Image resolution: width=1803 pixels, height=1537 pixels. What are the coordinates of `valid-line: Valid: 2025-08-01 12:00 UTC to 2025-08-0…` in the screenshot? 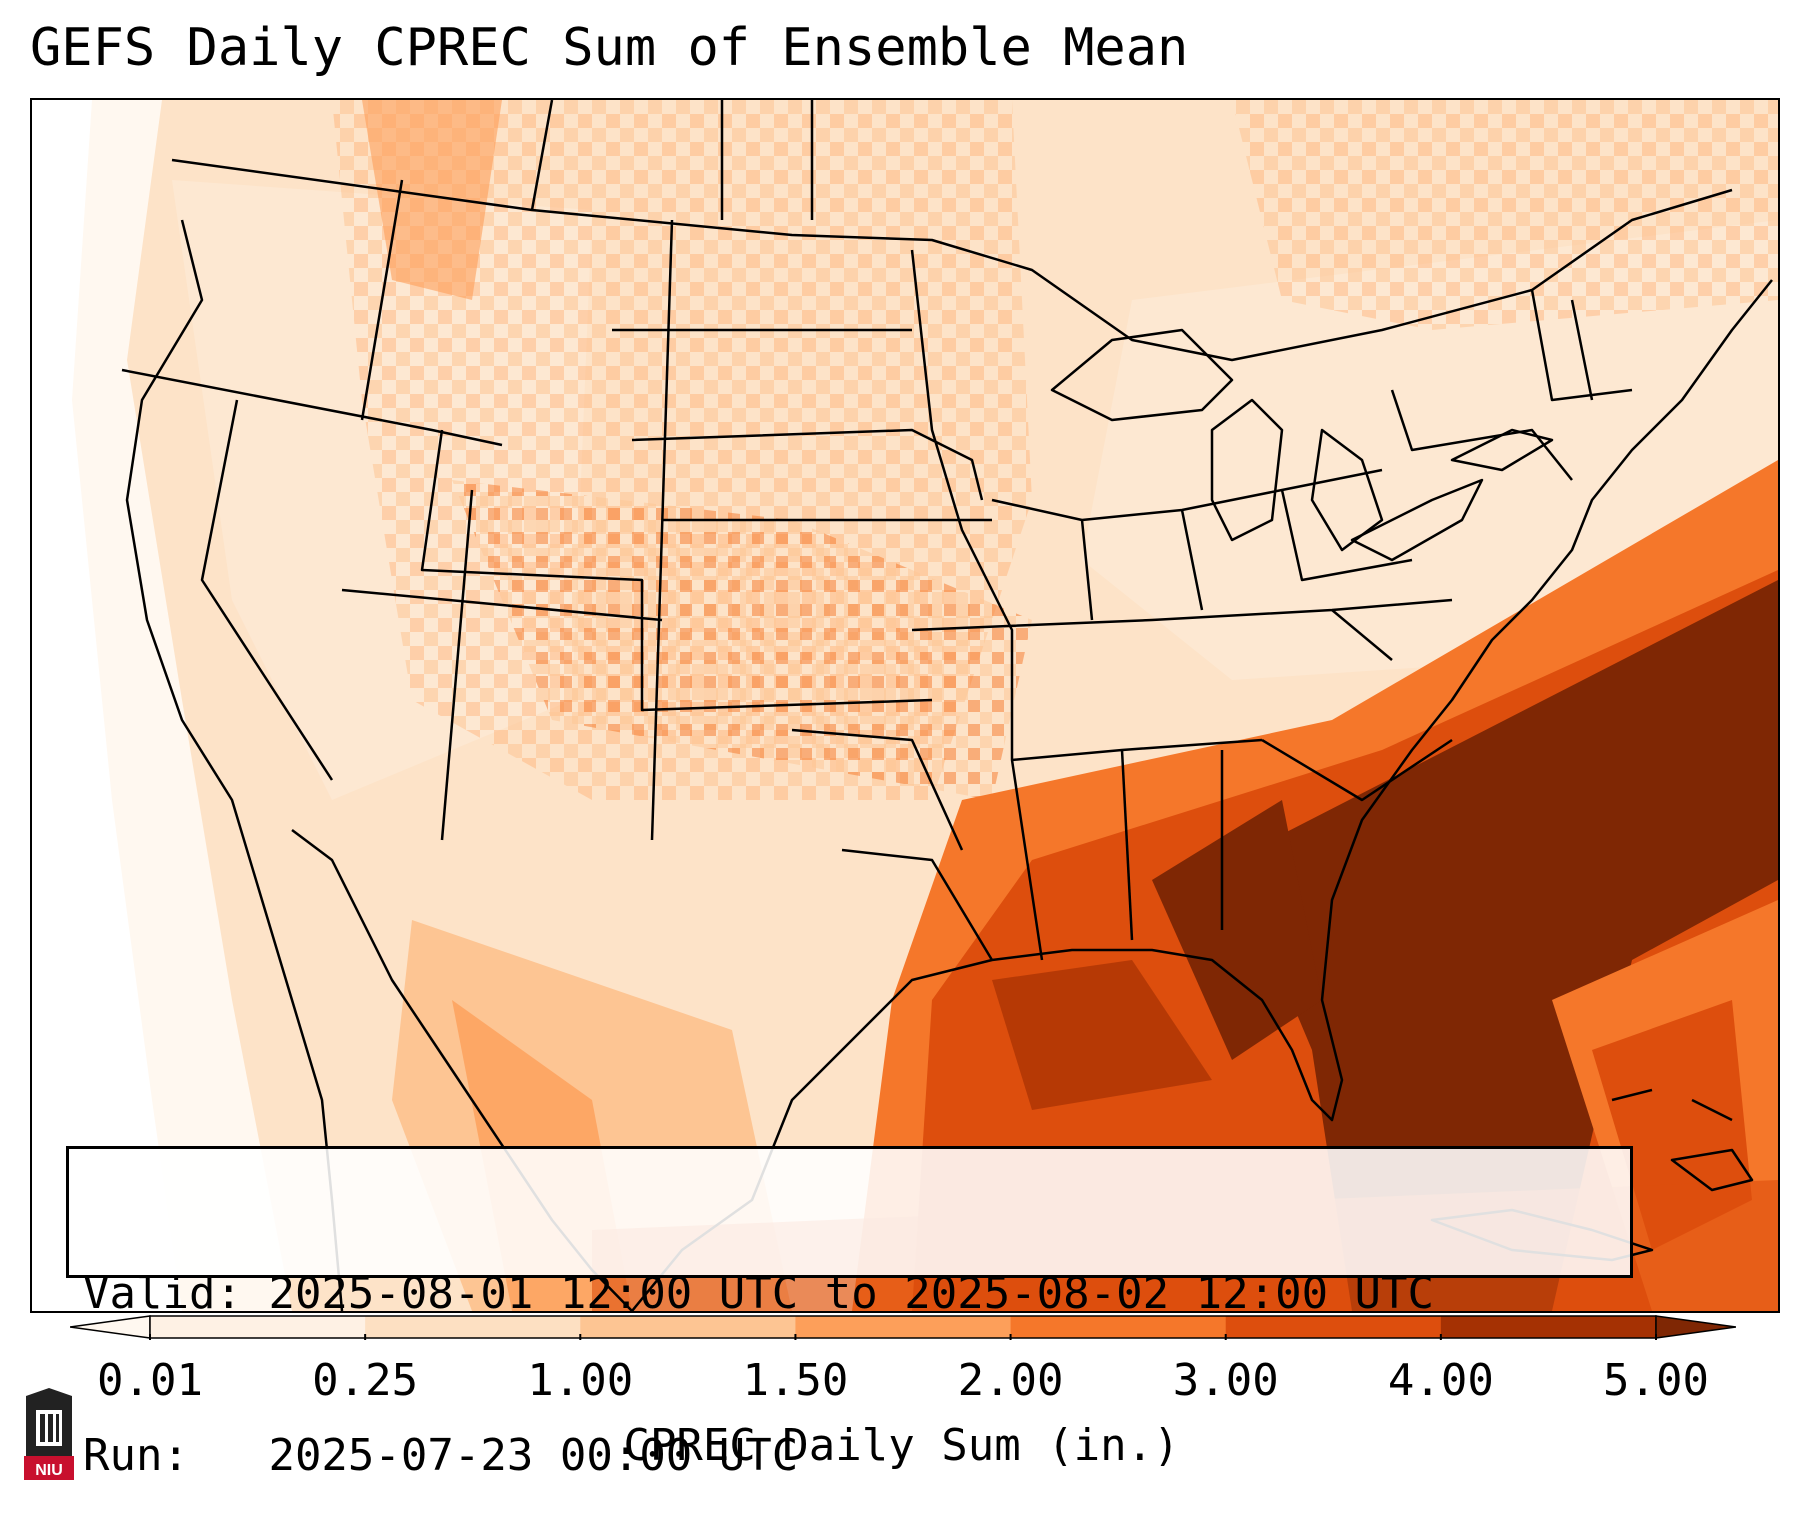 It's located at (849, 1294).